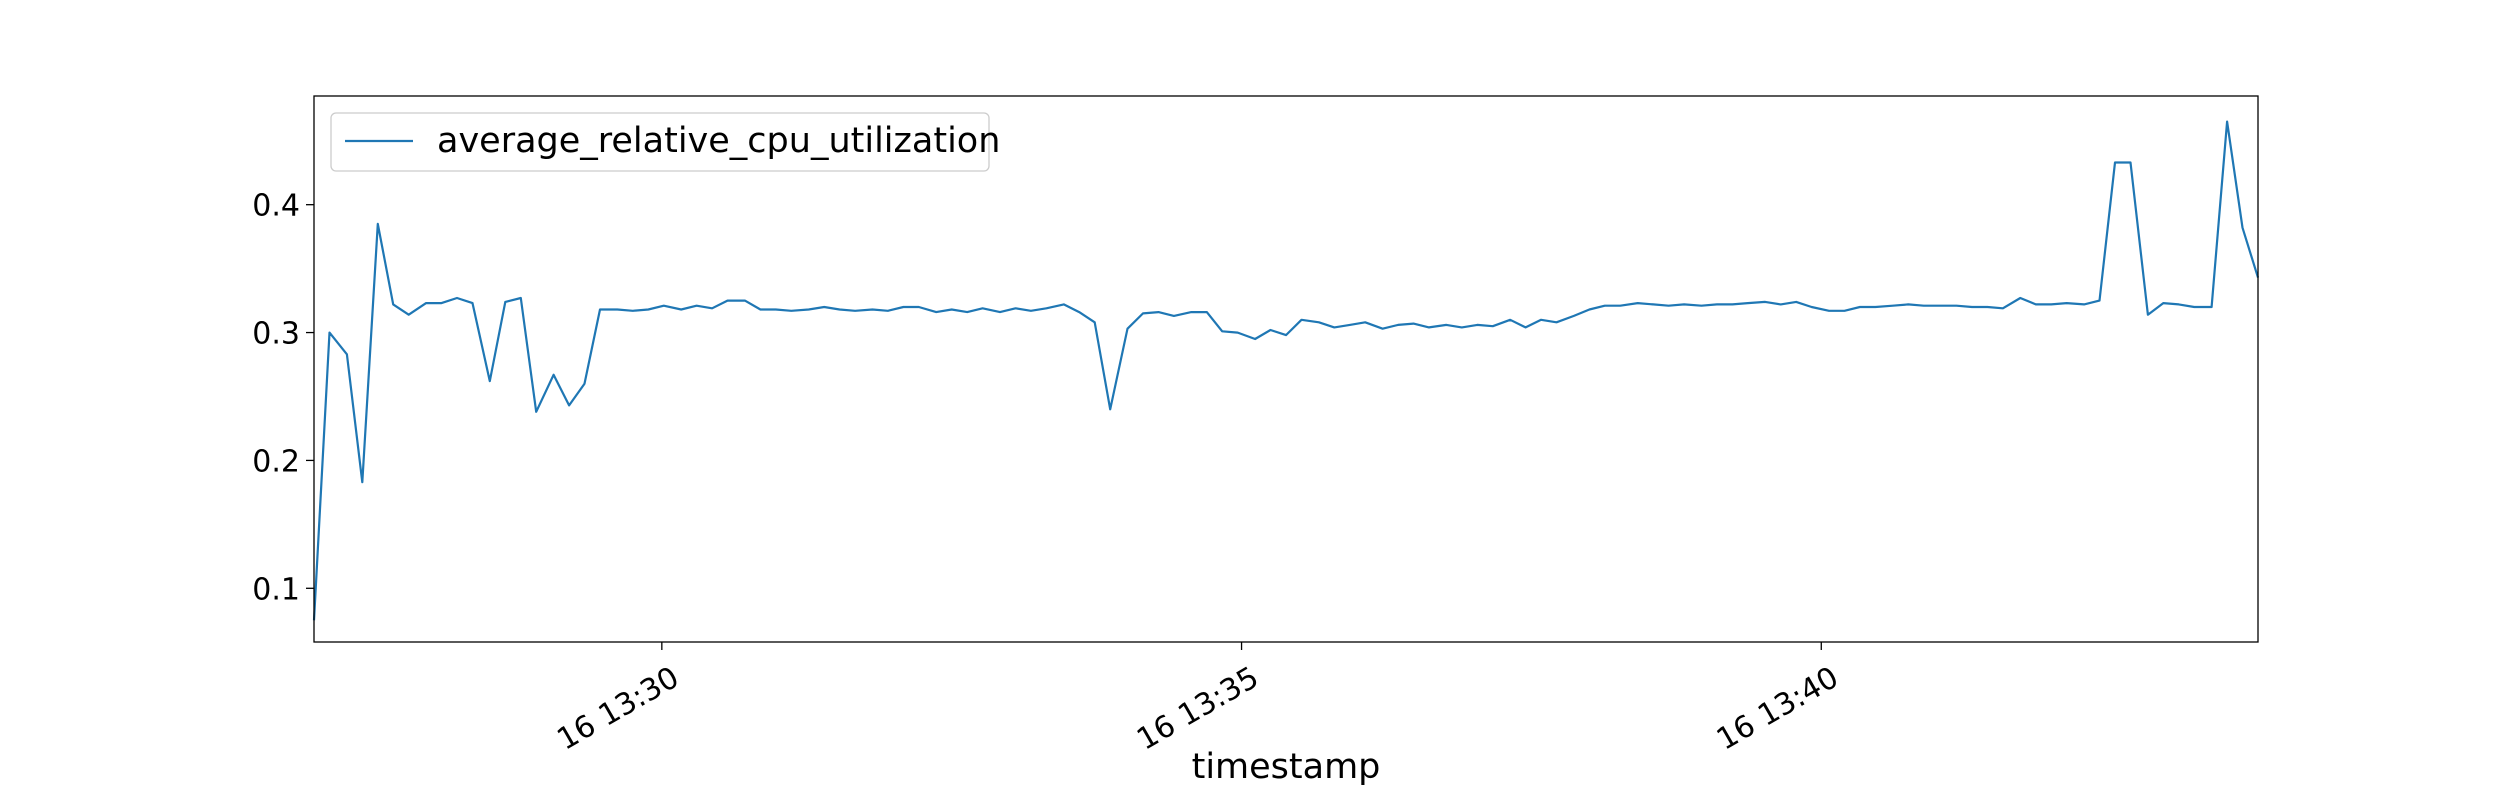 Image resolution: width=2500 pixels, height=800 pixels. What do you see at coordinates (618, 708) in the screenshot?
I see `x-tick-label: 16 13:30` at bounding box center [618, 708].